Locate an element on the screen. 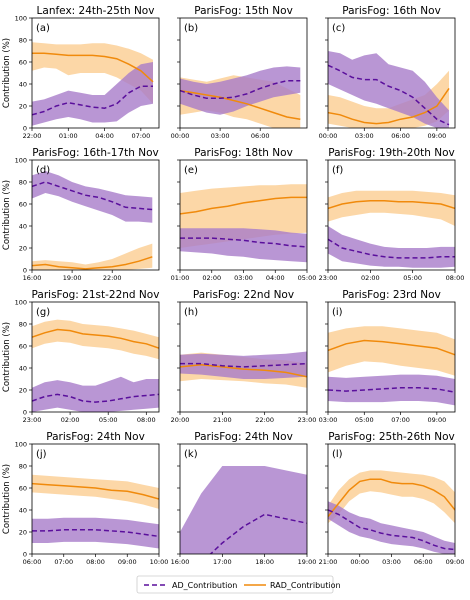 This screenshot has height=600, width=470. rad-band is located at coordinates (95, 339).